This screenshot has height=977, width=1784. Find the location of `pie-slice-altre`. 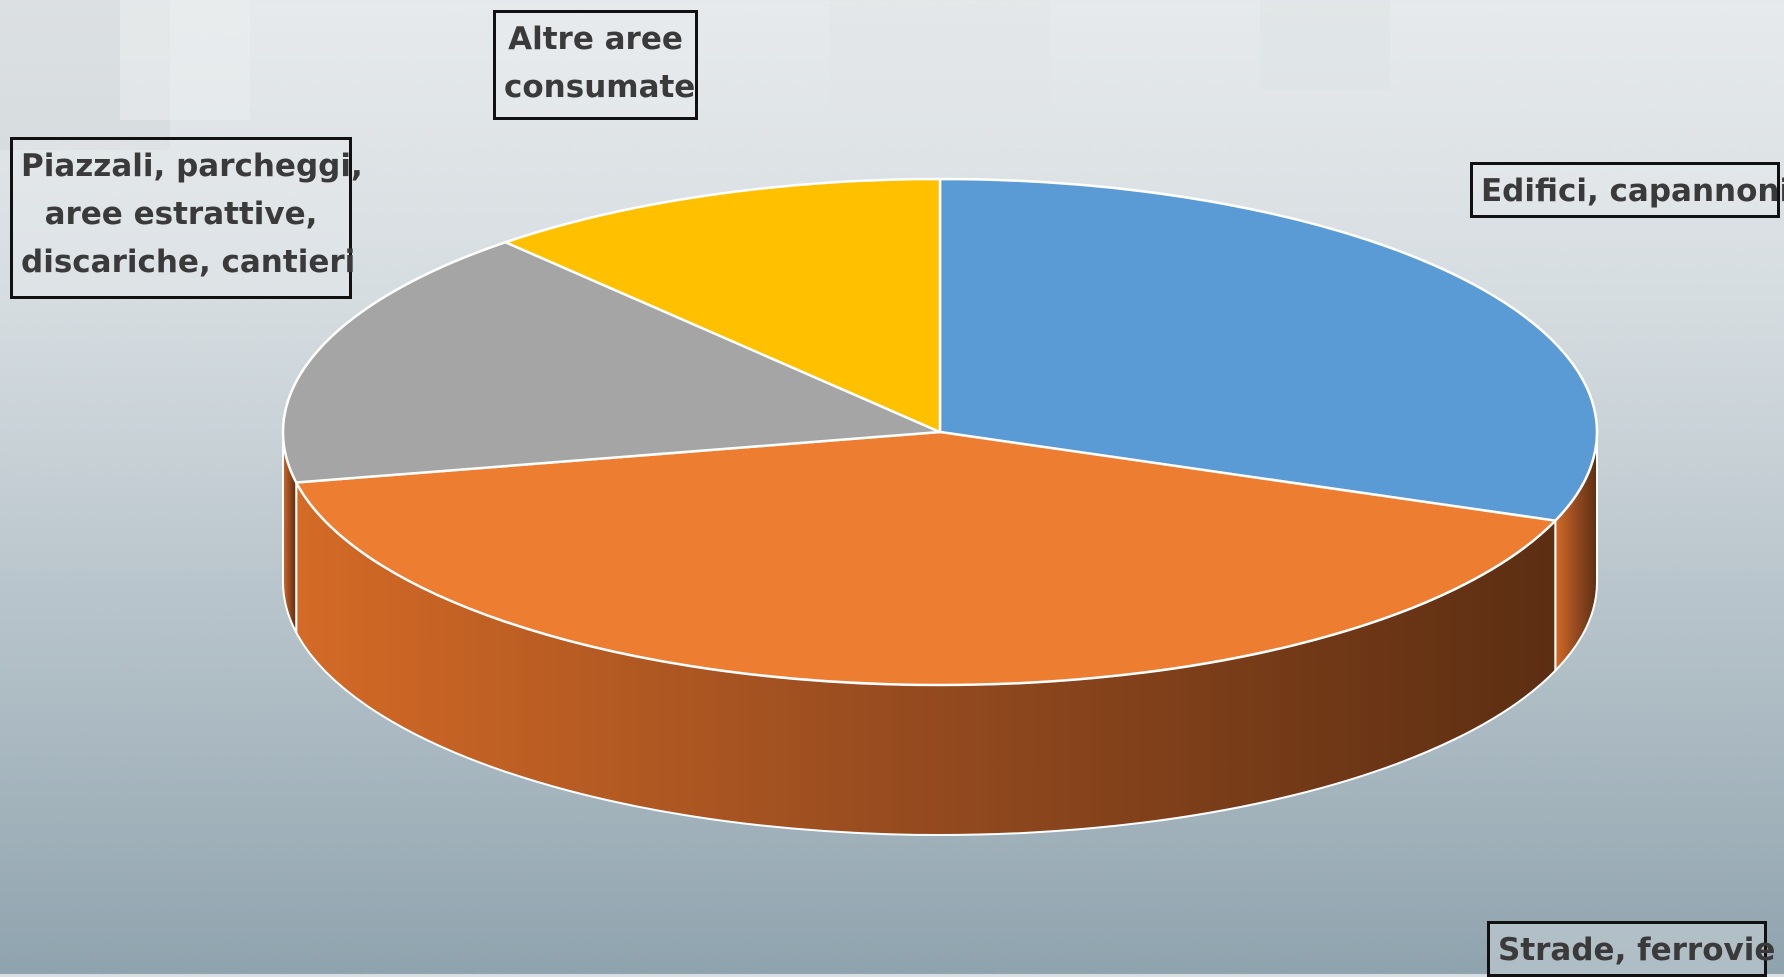

pie-slice-altre is located at coordinates (723, 305).